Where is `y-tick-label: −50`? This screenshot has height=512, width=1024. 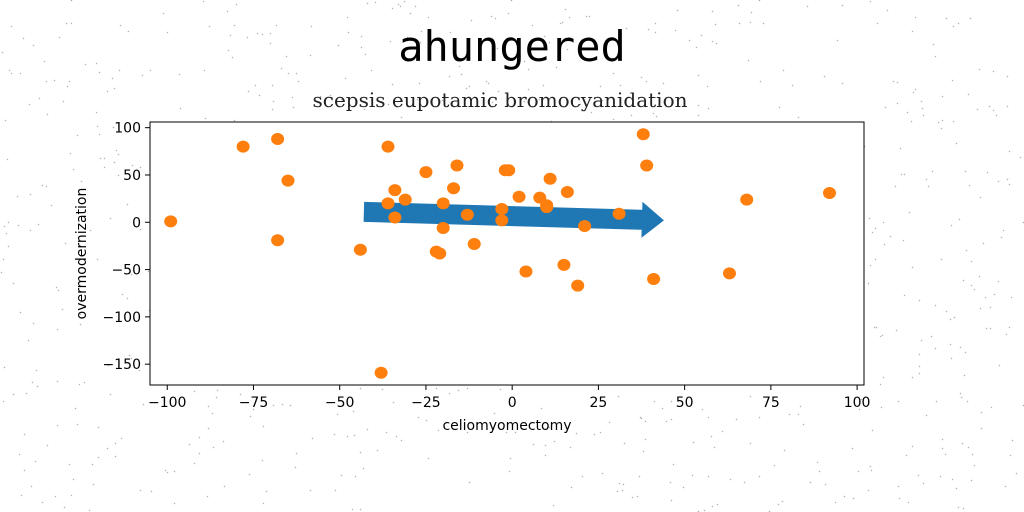 y-tick-label: −50 is located at coordinates (126, 271).